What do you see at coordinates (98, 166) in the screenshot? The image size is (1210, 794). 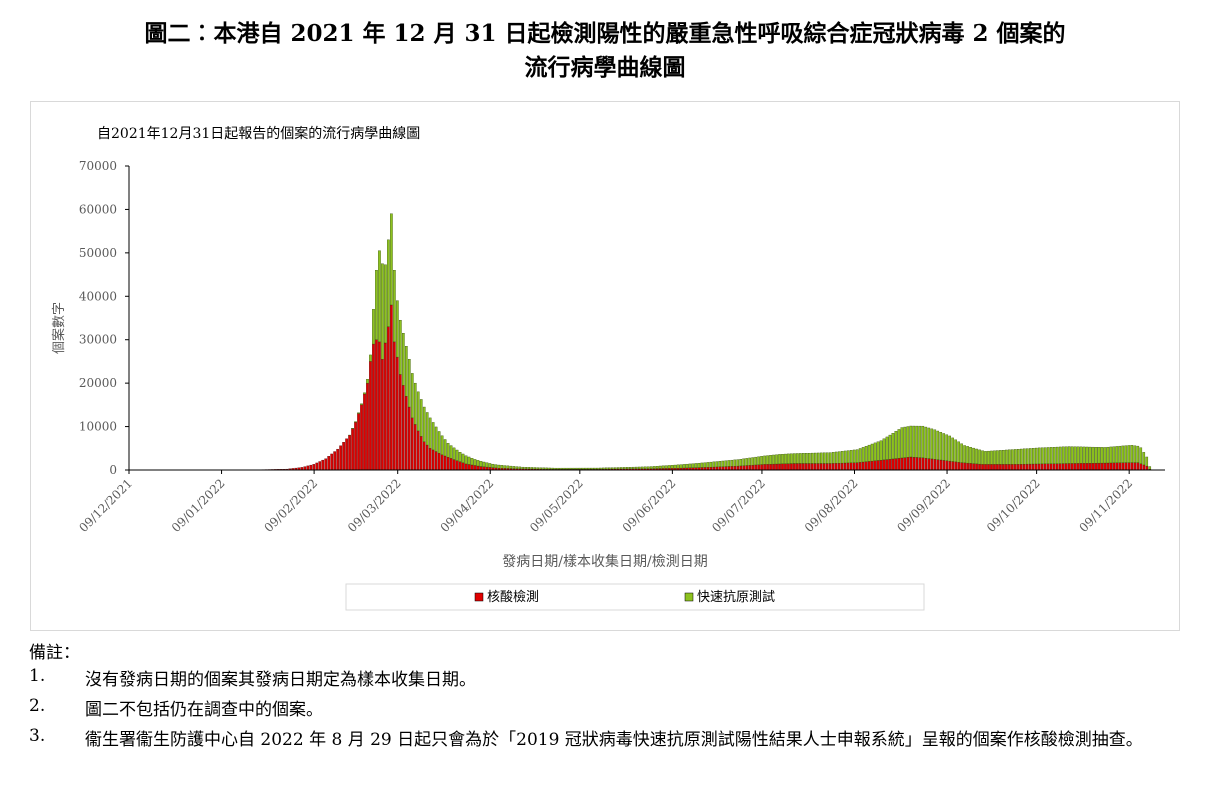 I see `y-tick-label: 70000` at bounding box center [98, 166].